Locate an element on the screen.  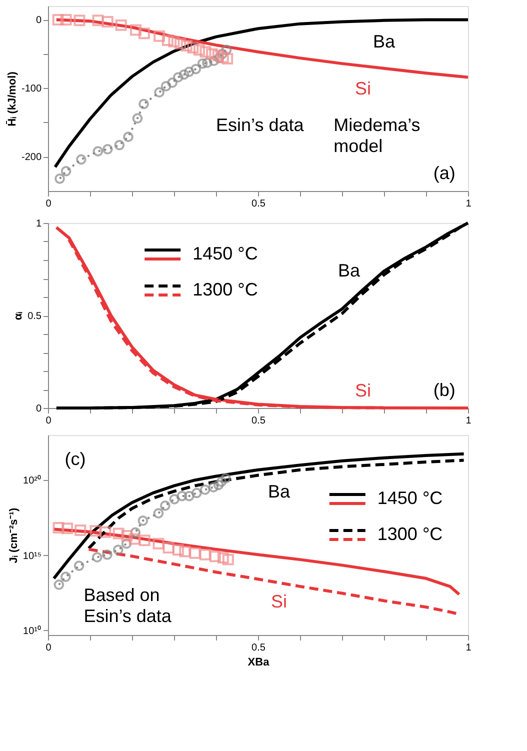
annotation: Esin’s data is located at coordinates (260, 125).